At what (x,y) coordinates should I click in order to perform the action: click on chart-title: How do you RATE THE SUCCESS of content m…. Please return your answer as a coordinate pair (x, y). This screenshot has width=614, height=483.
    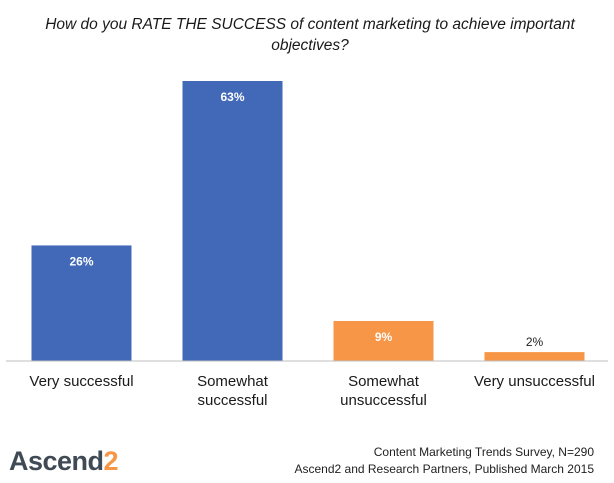
    Looking at the image, I should click on (310, 35).